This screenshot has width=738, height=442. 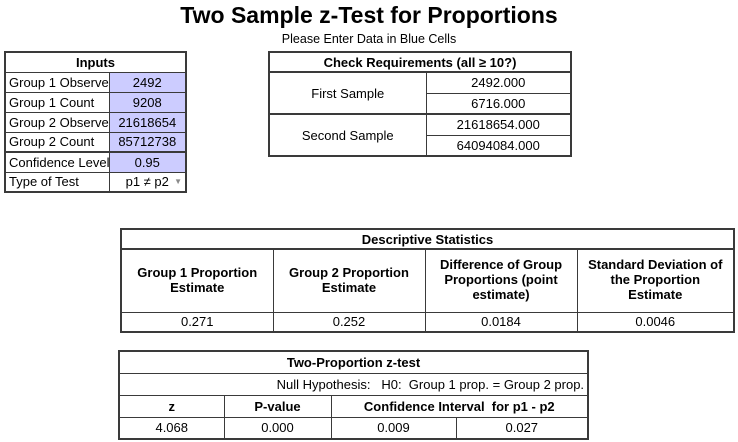 What do you see at coordinates (57, 122) in the screenshot?
I see `input-label: Group 2 Observed` at bounding box center [57, 122].